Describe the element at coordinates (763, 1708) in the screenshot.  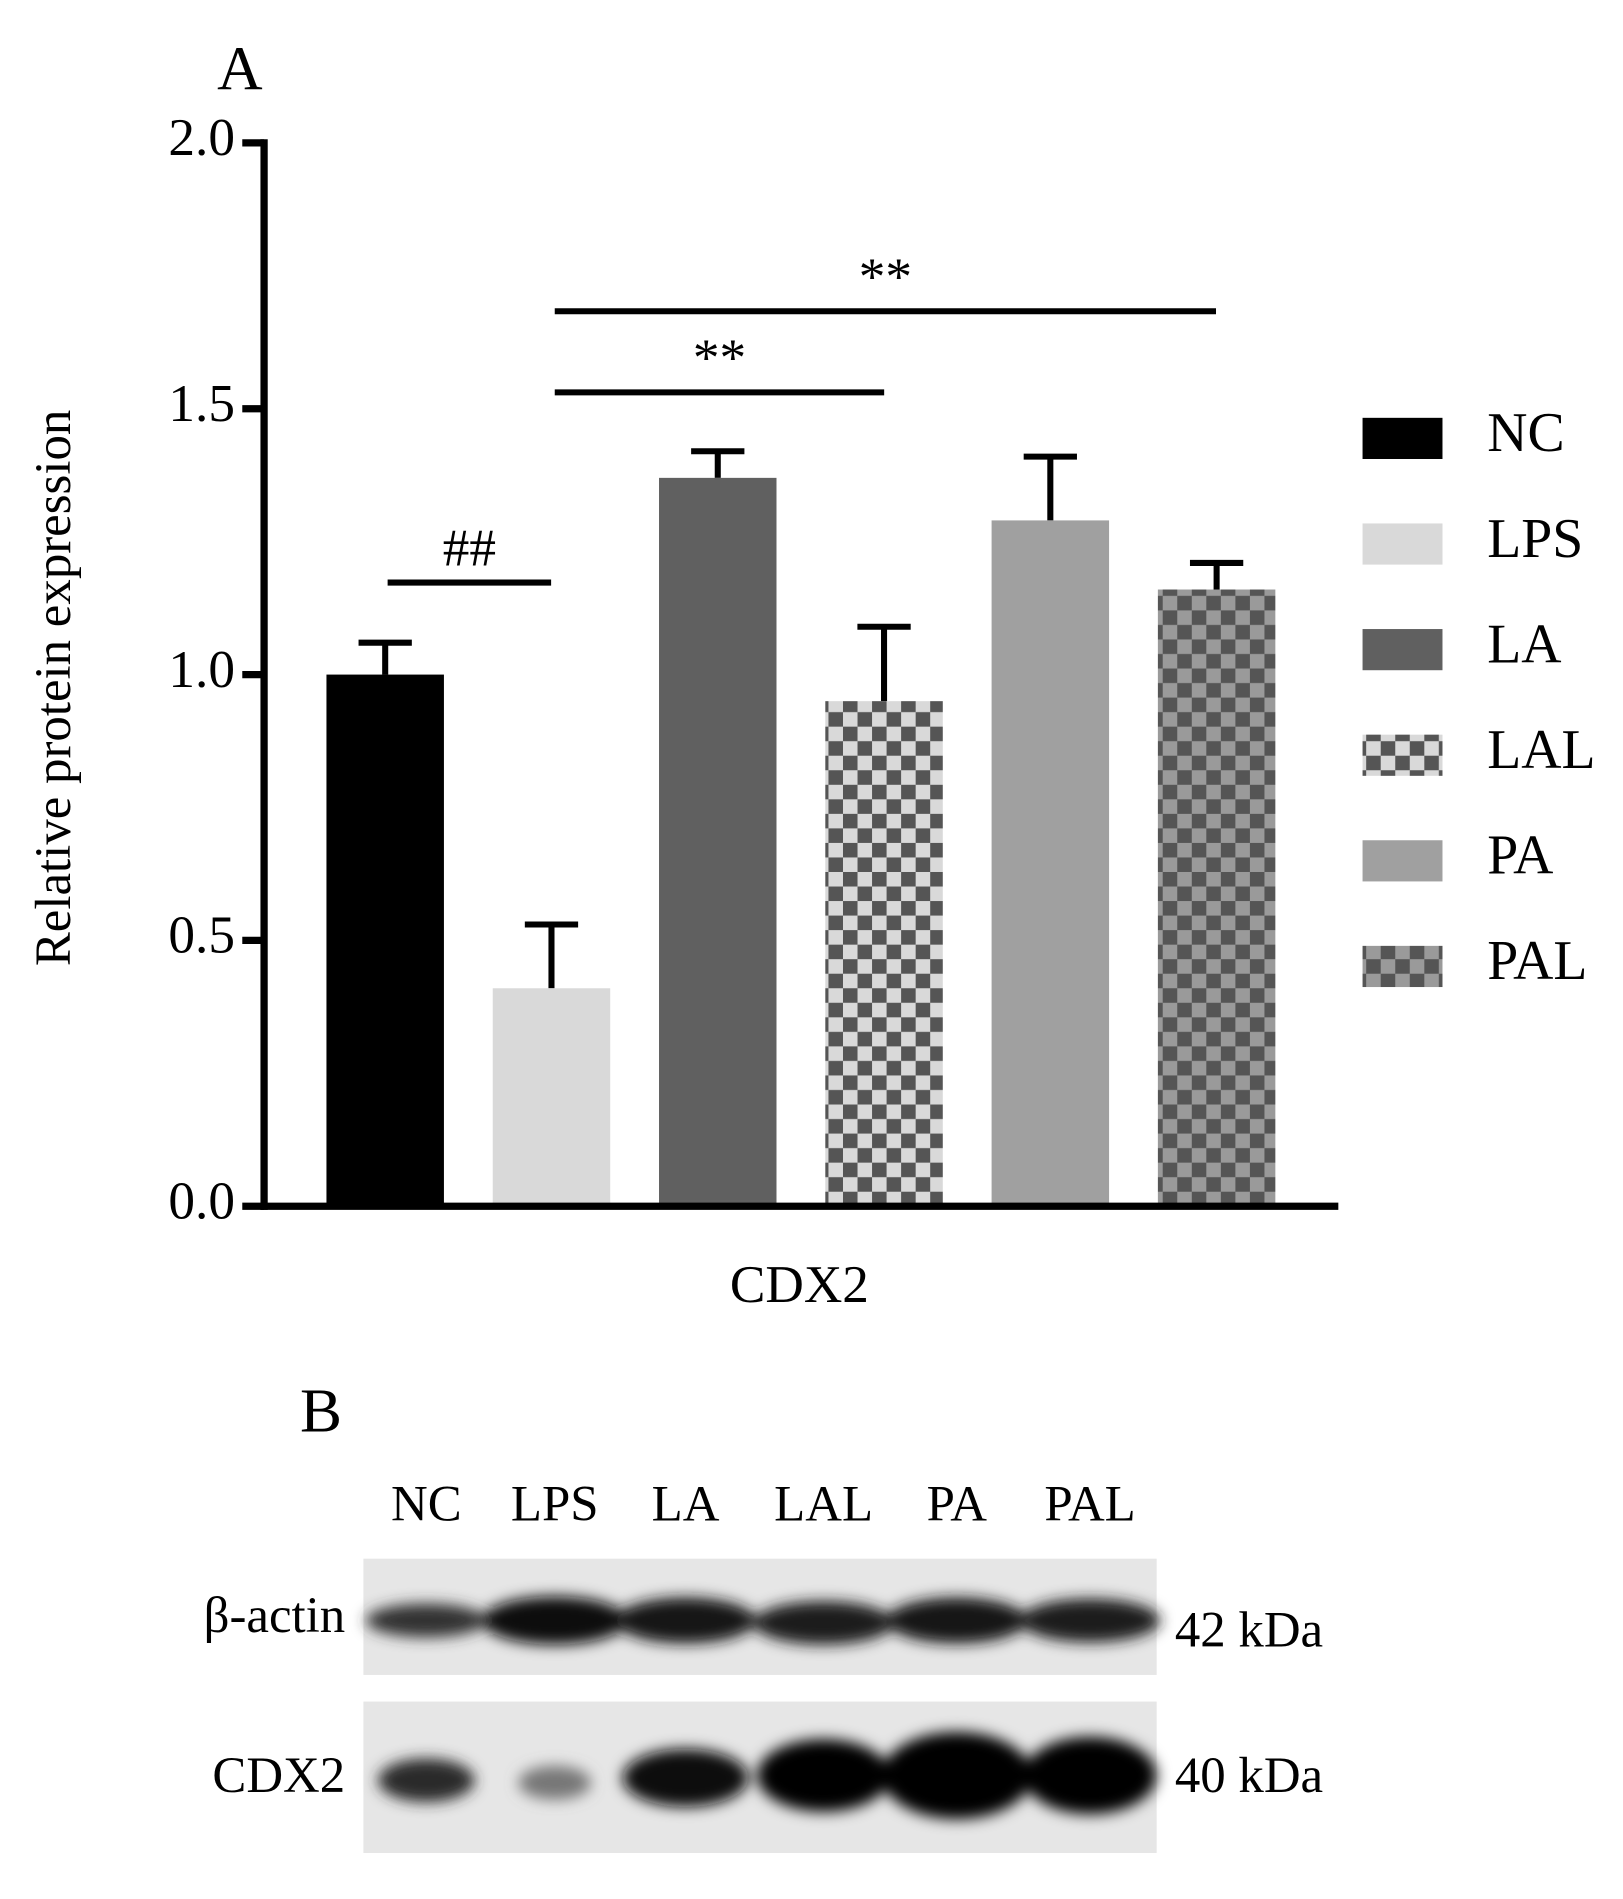
I see `blot-bands` at that location.